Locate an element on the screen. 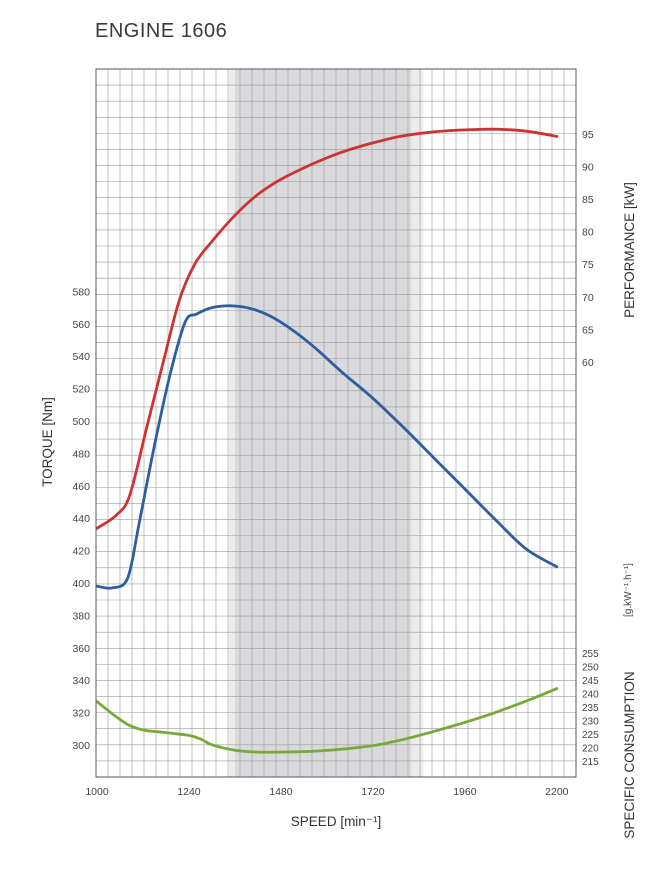 The image size is (651, 870). torque-tick-label: 340 is located at coordinates (81, 681).